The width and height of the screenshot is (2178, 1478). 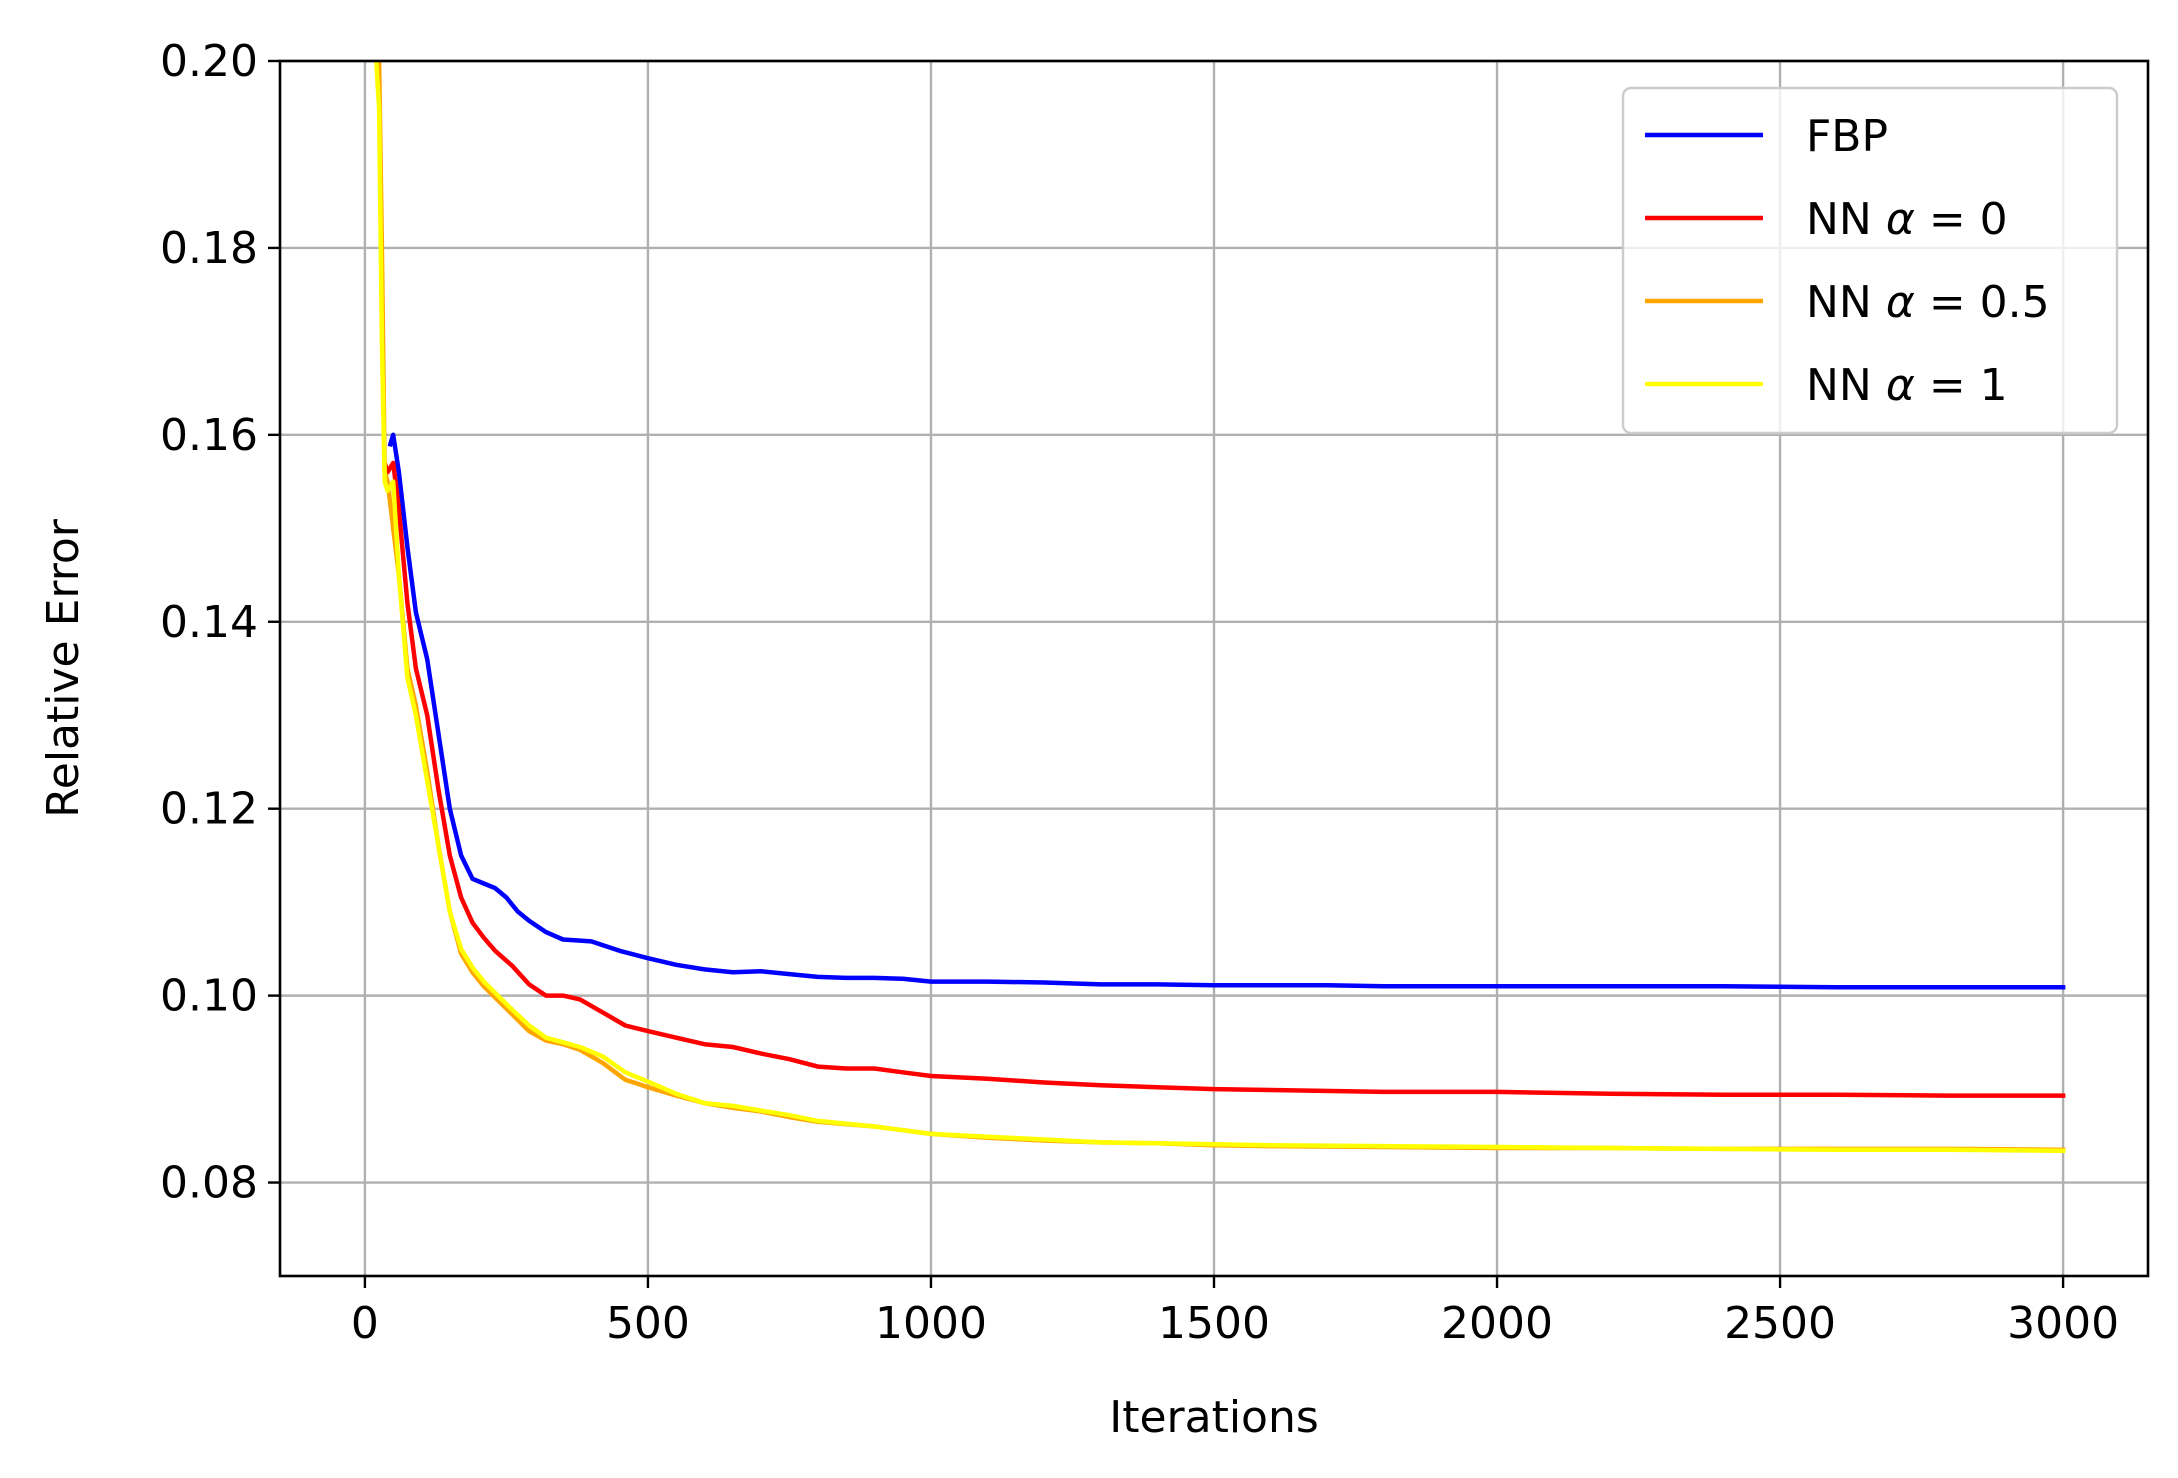 What do you see at coordinates (209, 996) in the screenshot?
I see `y-tick-label: 0.10` at bounding box center [209, 996].